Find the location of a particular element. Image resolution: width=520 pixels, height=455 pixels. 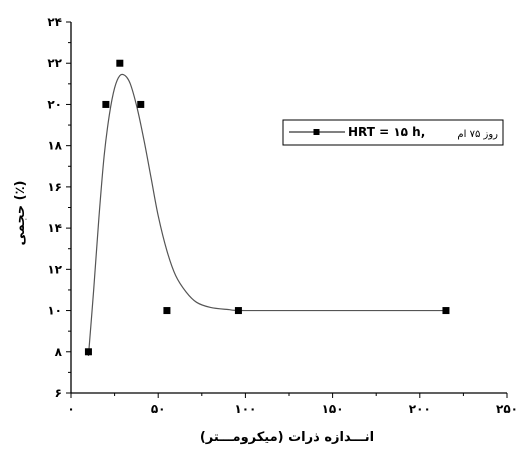

x-tick-label: ۵٠ is located at coordinates (158, 409).